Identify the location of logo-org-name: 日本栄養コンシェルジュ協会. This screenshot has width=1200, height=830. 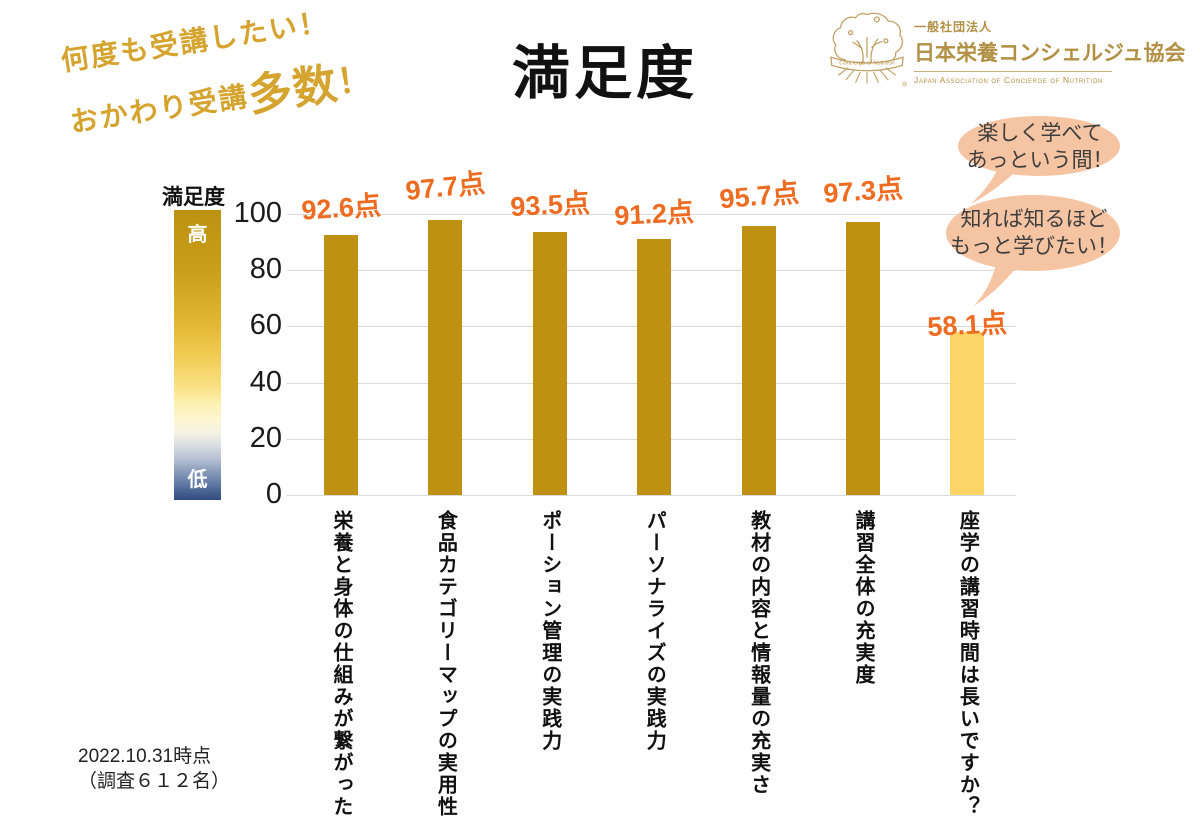
(1050, 53).